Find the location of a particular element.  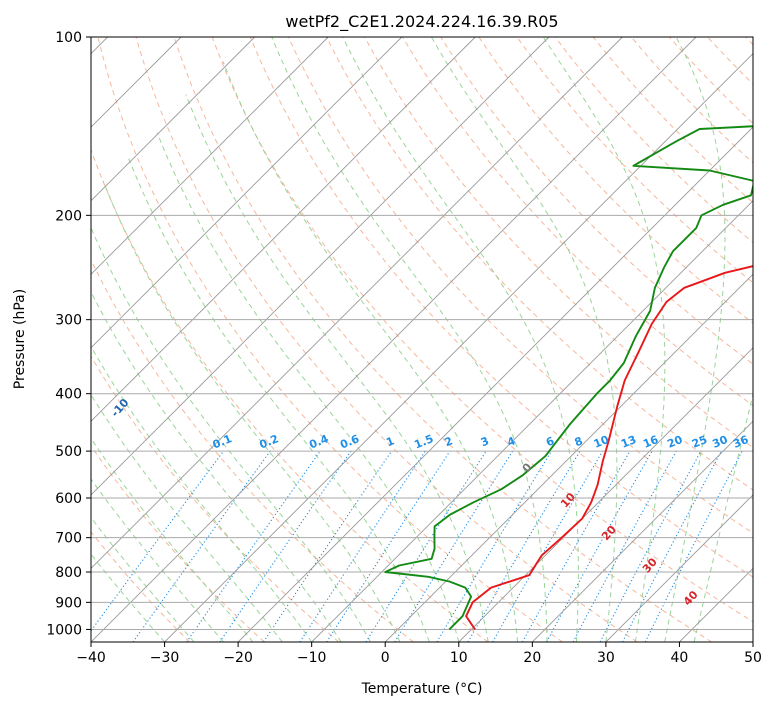

x-tick-label: 50 is located at coordinates (753, 658).